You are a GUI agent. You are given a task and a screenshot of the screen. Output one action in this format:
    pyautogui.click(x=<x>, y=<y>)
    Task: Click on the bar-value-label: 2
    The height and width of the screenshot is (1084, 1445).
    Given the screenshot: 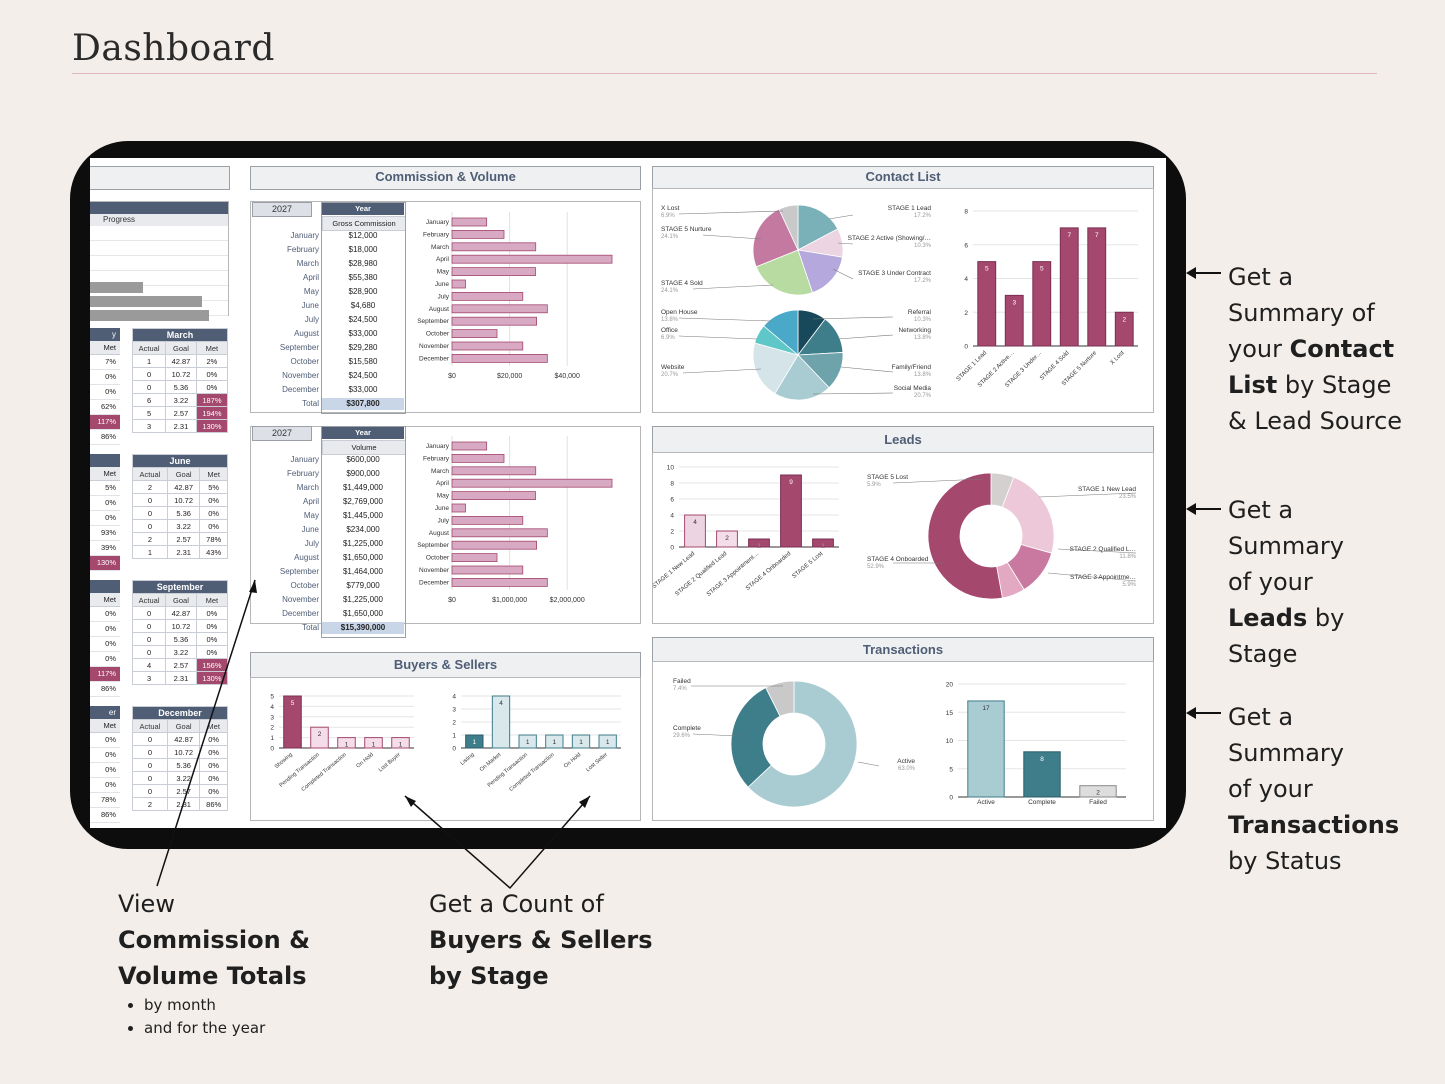 What is the action you would take?
    pyautogui.click(x=1124, y=319)
    